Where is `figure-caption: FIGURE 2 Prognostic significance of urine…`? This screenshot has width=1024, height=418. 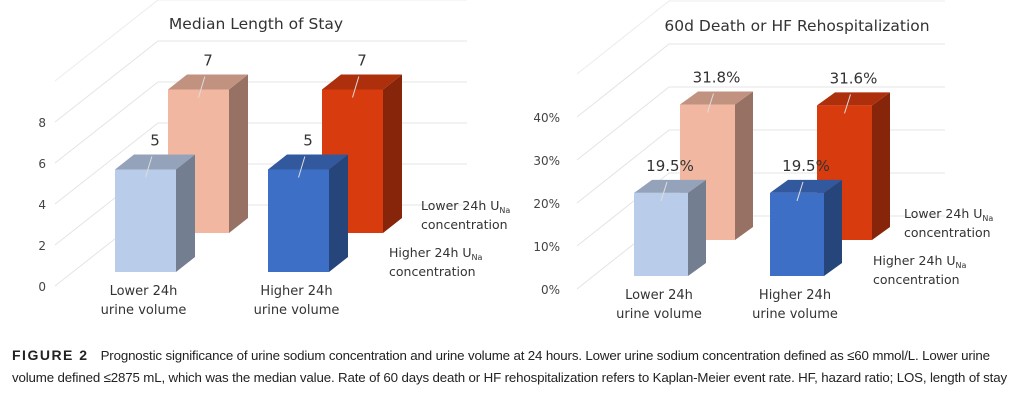
figure-caption: FIGURE 2 Prognostic significance of urine… is located at coordinates (516, 366).